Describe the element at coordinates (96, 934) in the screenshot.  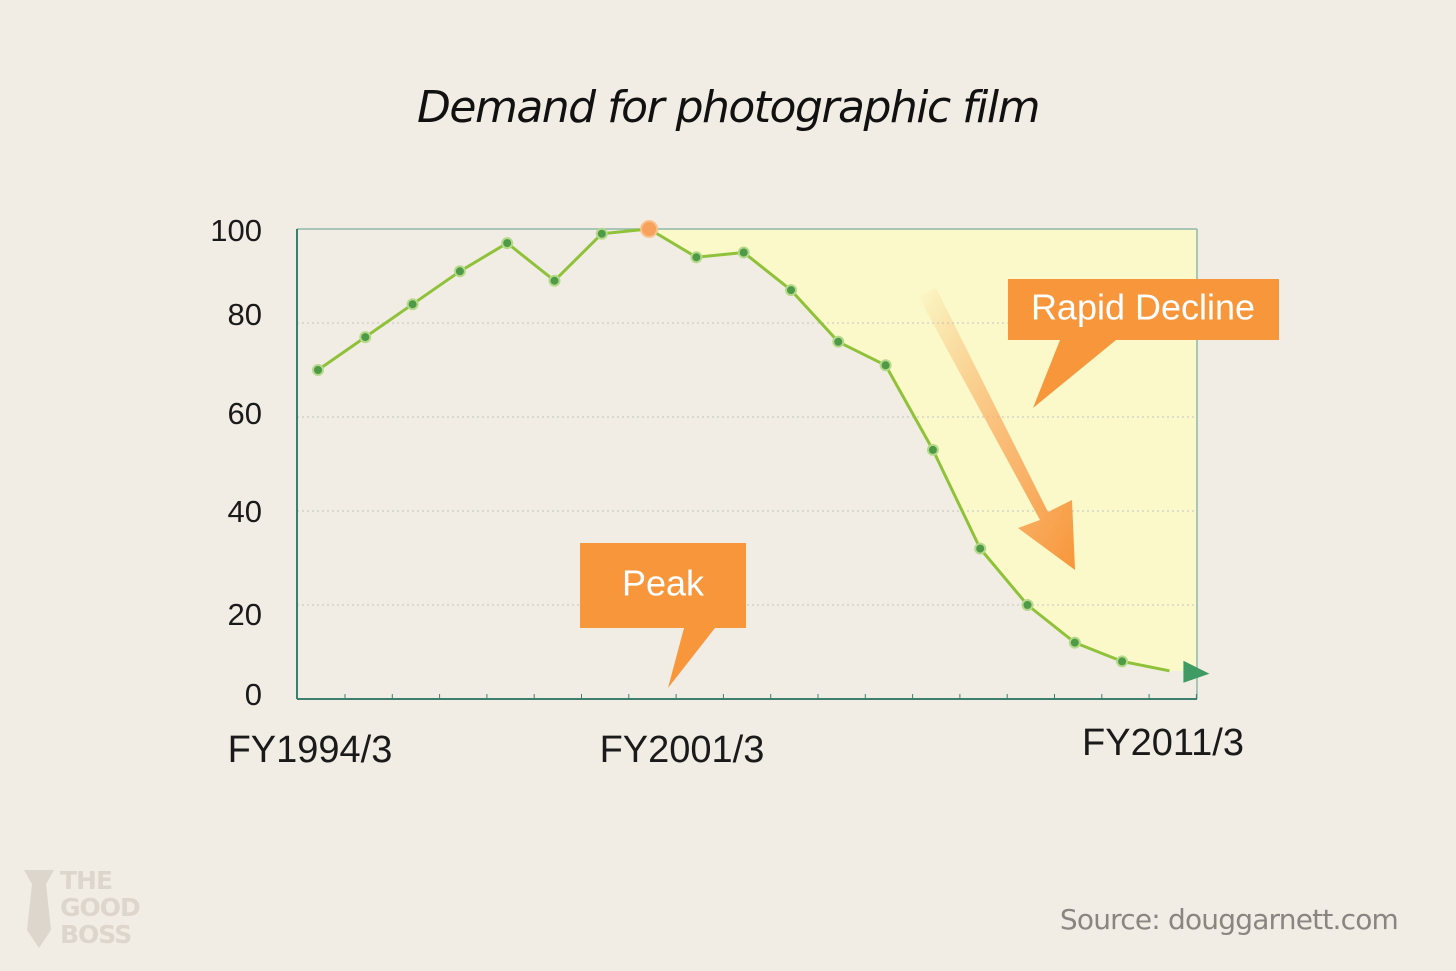
I see `logo-word: BOSS` at that location.